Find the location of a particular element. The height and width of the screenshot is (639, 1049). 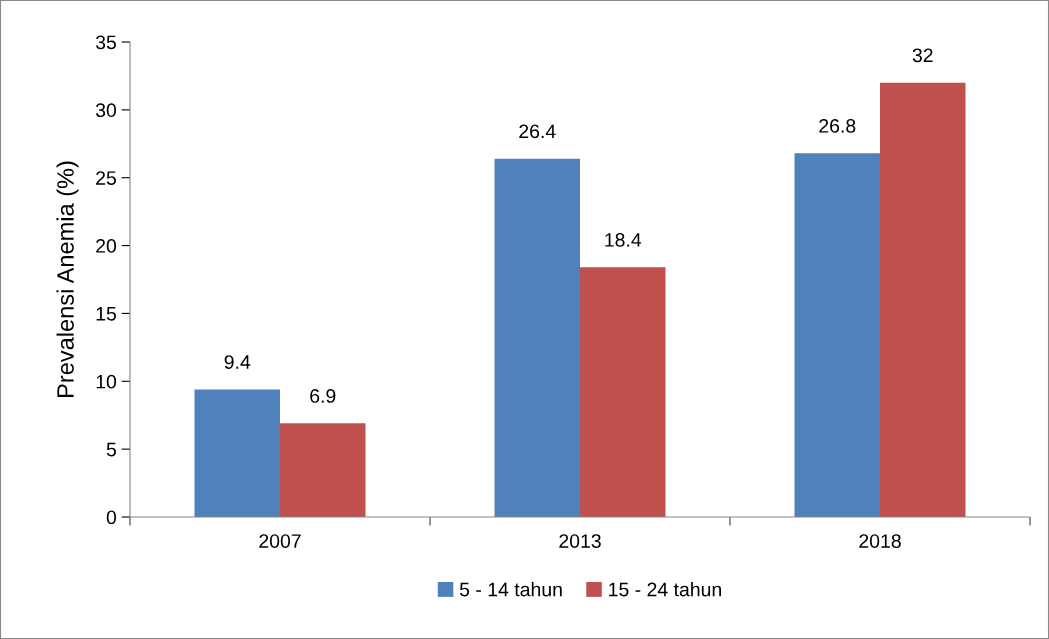

data-label: 26.8 is located at coordinates (837, 126).